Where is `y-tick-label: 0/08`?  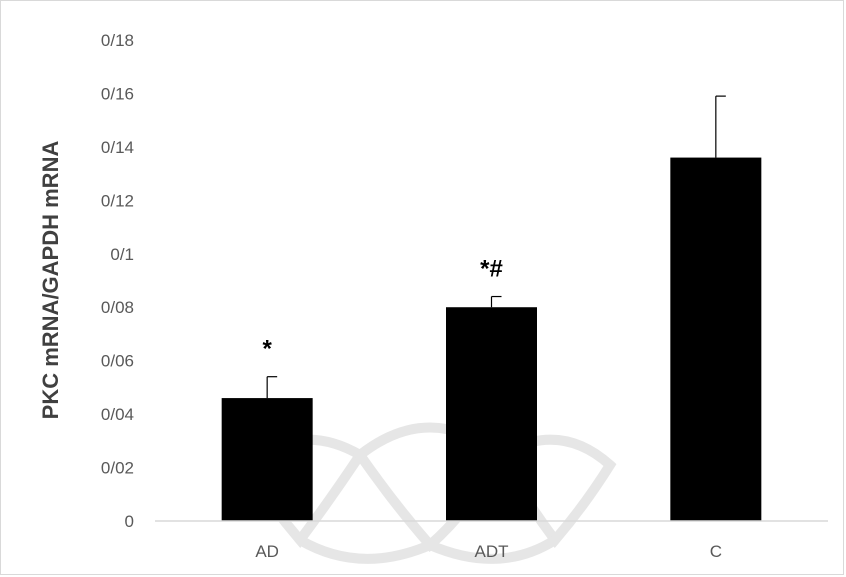
y-tick-label: 0/08 is located at coordinates (117, 307).